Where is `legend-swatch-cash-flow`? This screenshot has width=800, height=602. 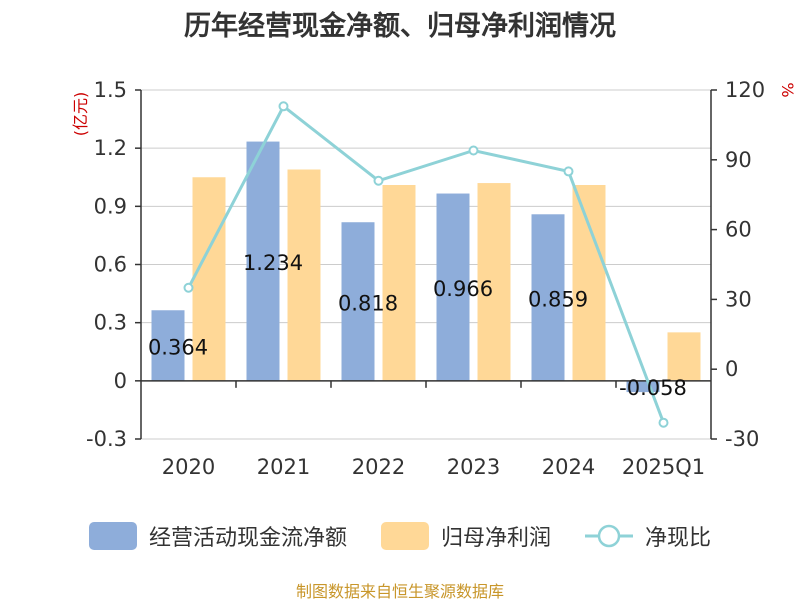 legend-swatch-cash-flow is located at coordinates (112, 536).